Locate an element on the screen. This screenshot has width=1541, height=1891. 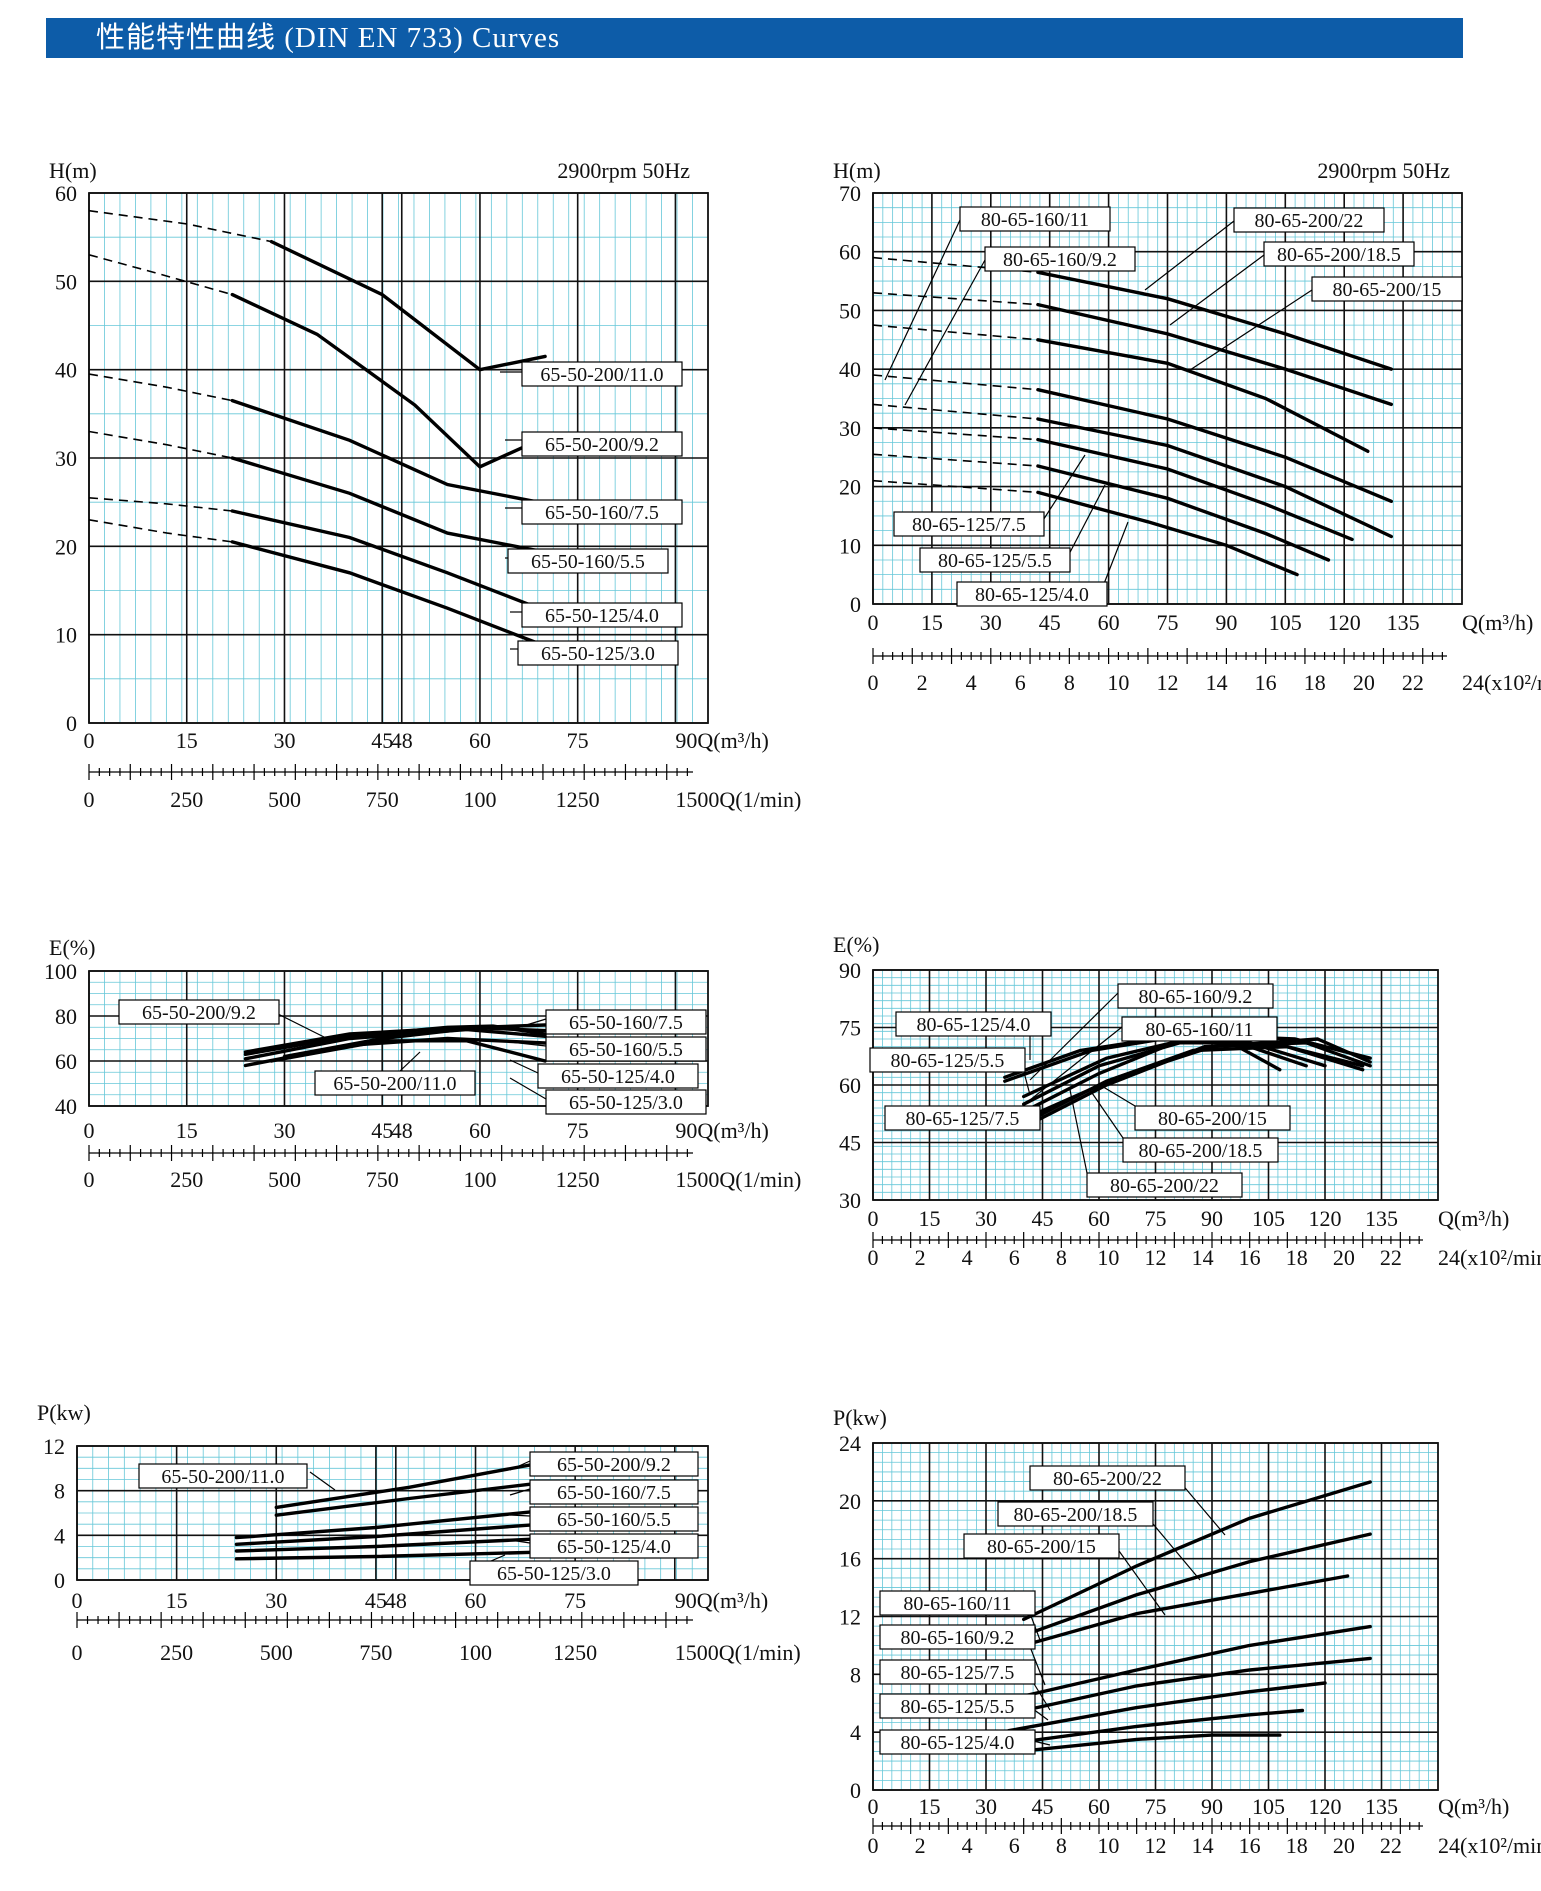
page-title: 性能特性曲线 (DIN EN 733) Curves is located at coordinates (328, 38).